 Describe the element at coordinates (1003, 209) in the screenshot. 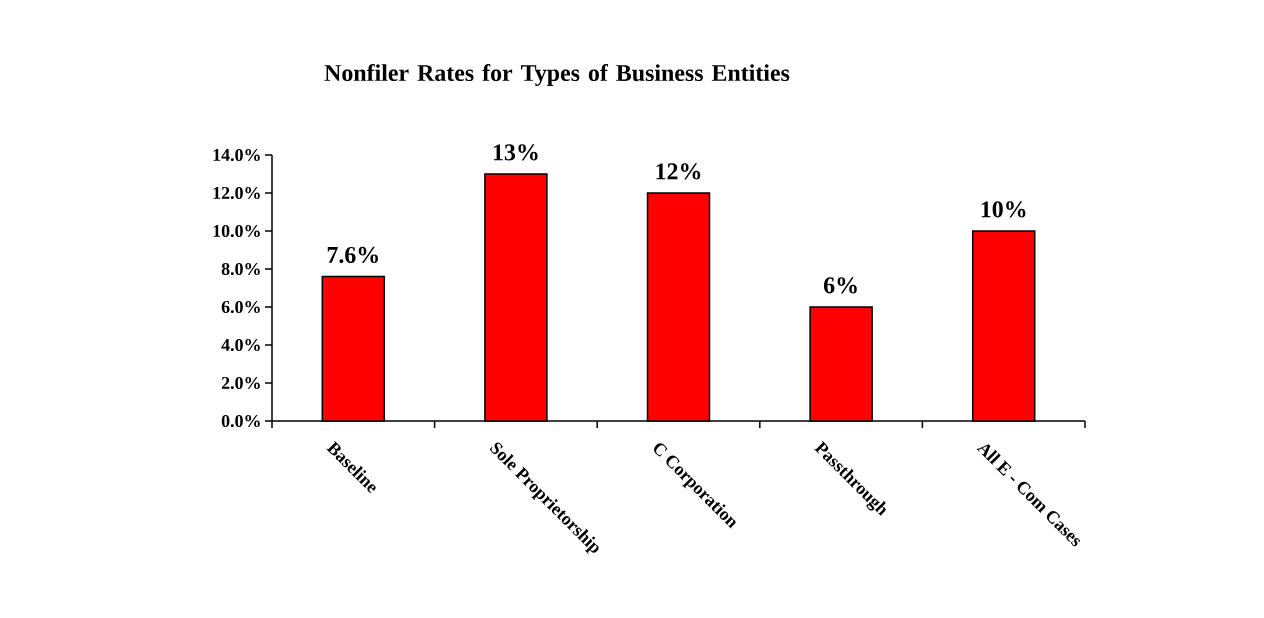

I see `data-label: 10%` at that location.